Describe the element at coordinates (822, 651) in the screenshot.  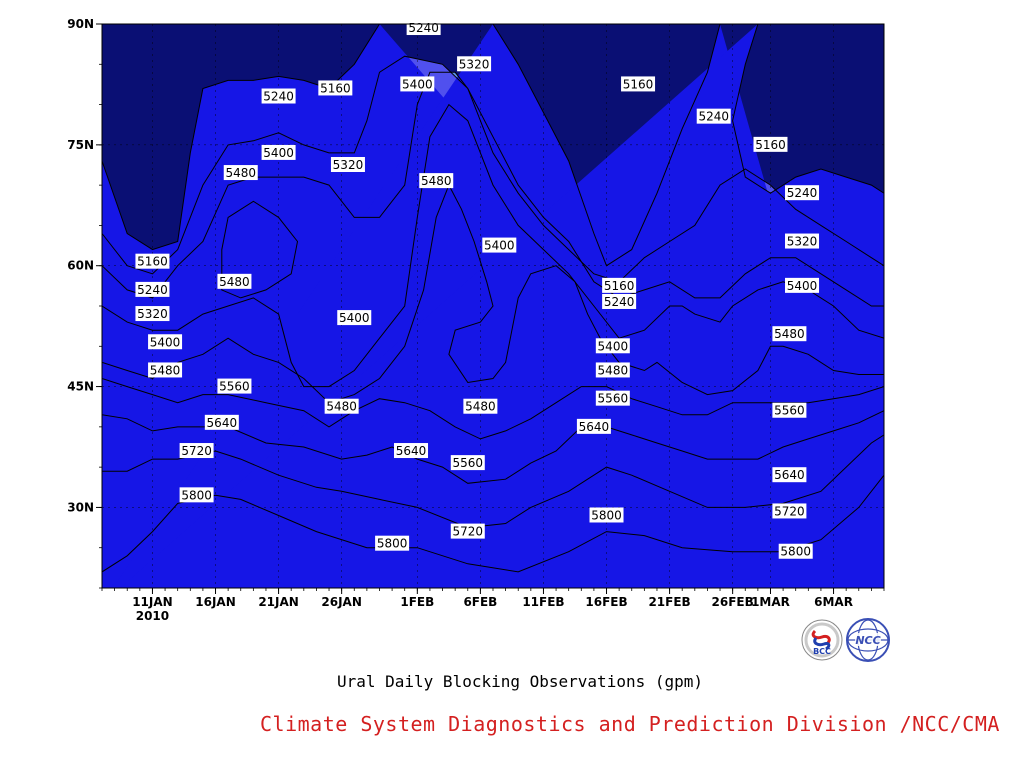
I see `bcc-logo-text: BCC` at that location.